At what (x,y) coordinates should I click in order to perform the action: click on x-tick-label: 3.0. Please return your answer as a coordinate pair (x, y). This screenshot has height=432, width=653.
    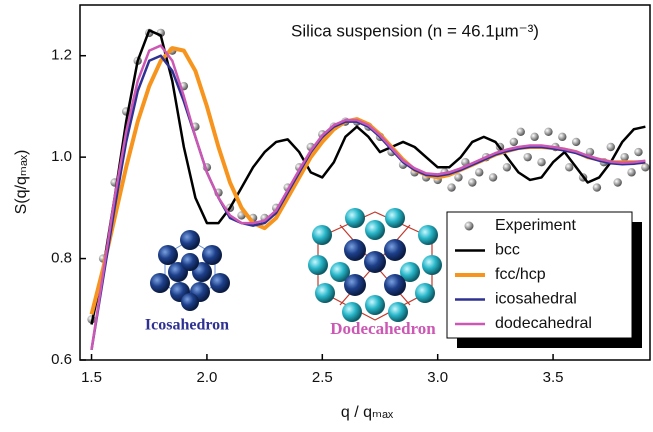
    Looking at the image, I should click on (437, 377).